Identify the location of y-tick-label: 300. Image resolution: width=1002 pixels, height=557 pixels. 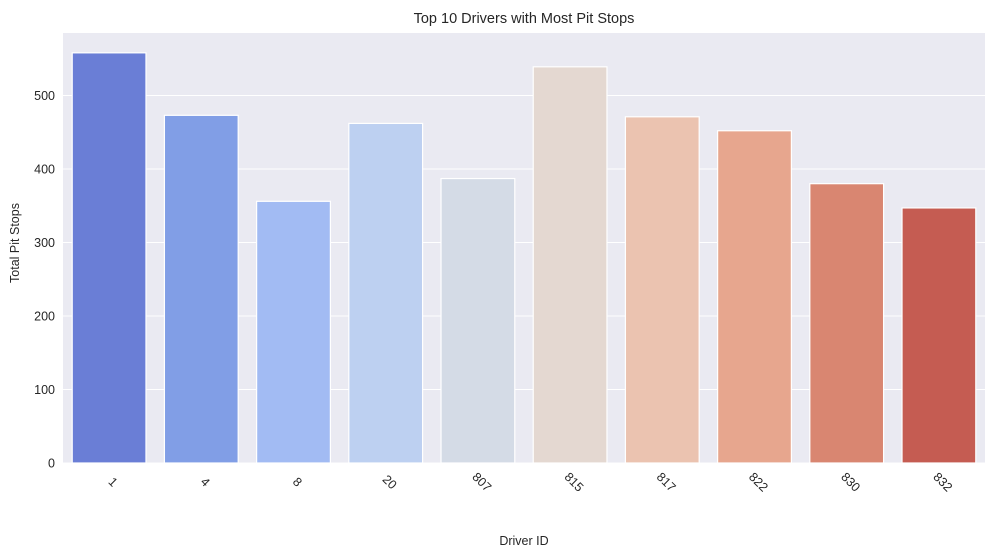
(44, 243).